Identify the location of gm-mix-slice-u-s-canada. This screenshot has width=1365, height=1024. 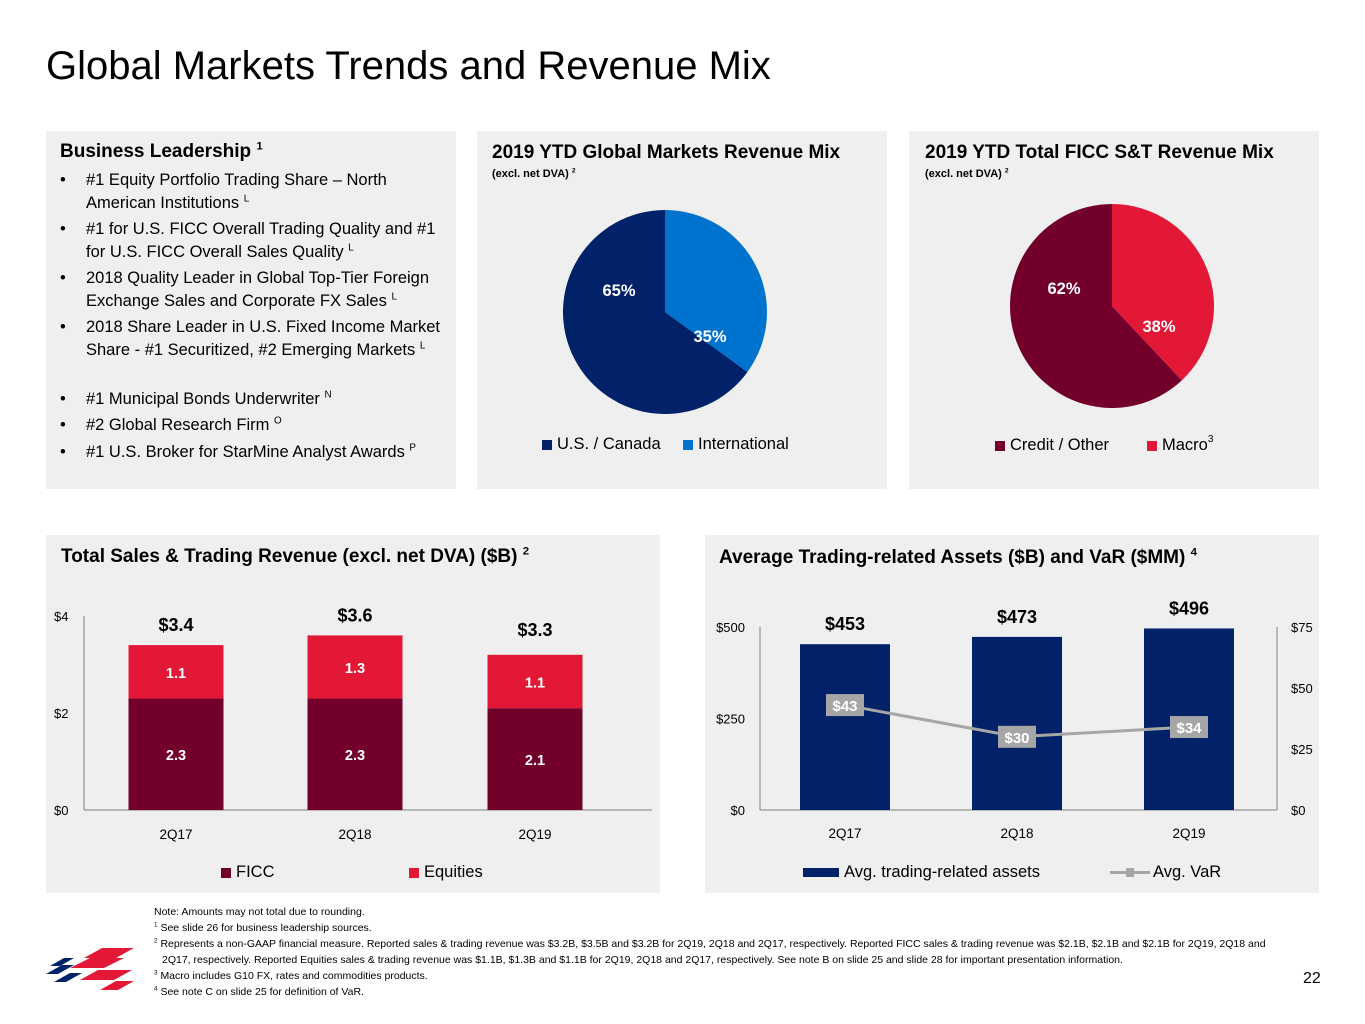
(655, 312).